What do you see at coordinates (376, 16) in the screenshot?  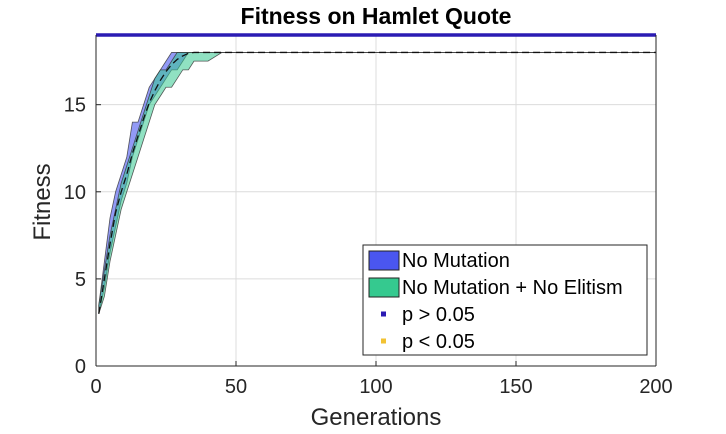 I see `chart-title: Fitness on Hamlet Quote` at bounding box center [376, 16].